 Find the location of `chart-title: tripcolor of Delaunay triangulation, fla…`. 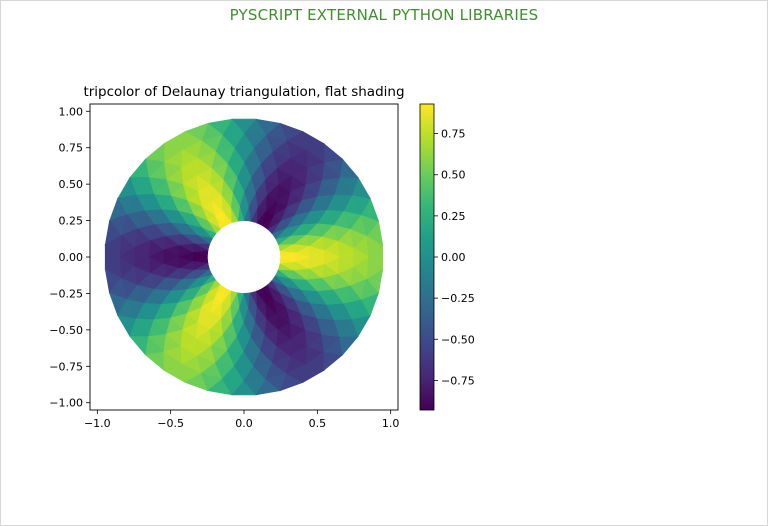

chart-title: tripcolor of Delaunay triangulation, fla… is located at coordinates (243, 92).